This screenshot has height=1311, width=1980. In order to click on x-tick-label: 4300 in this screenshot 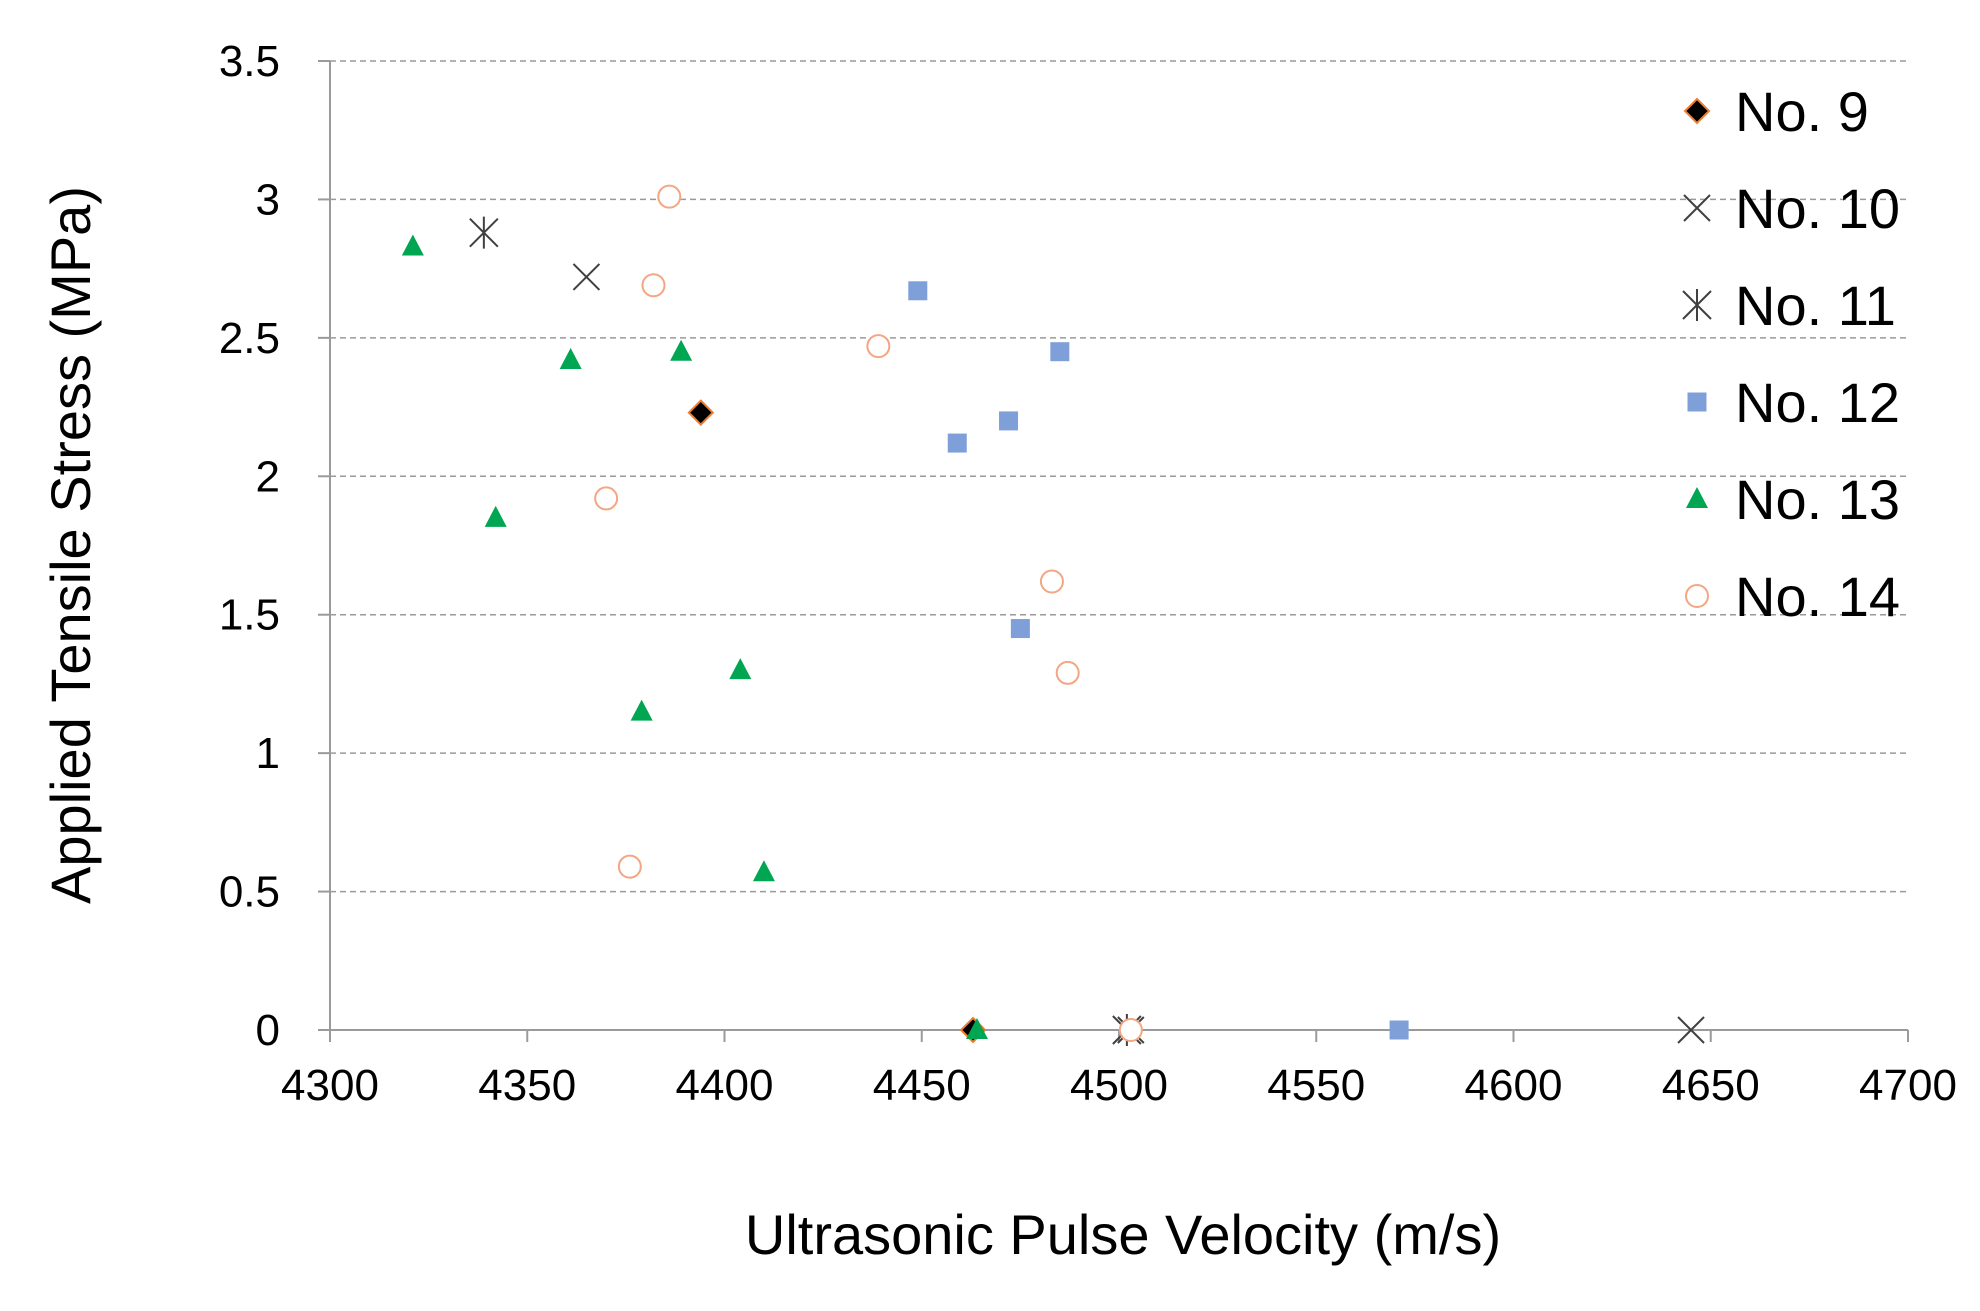, I will do `click(330, 1085)`.